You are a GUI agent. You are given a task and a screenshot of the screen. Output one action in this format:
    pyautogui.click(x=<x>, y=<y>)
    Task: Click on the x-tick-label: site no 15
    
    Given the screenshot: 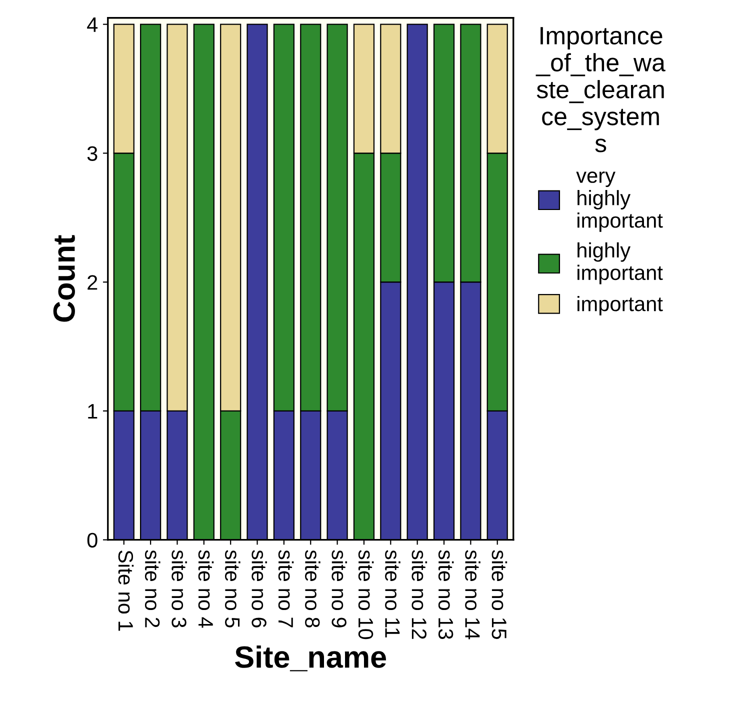 What is the action you would take?
    pyautogui.click(x=500, y=595)
    